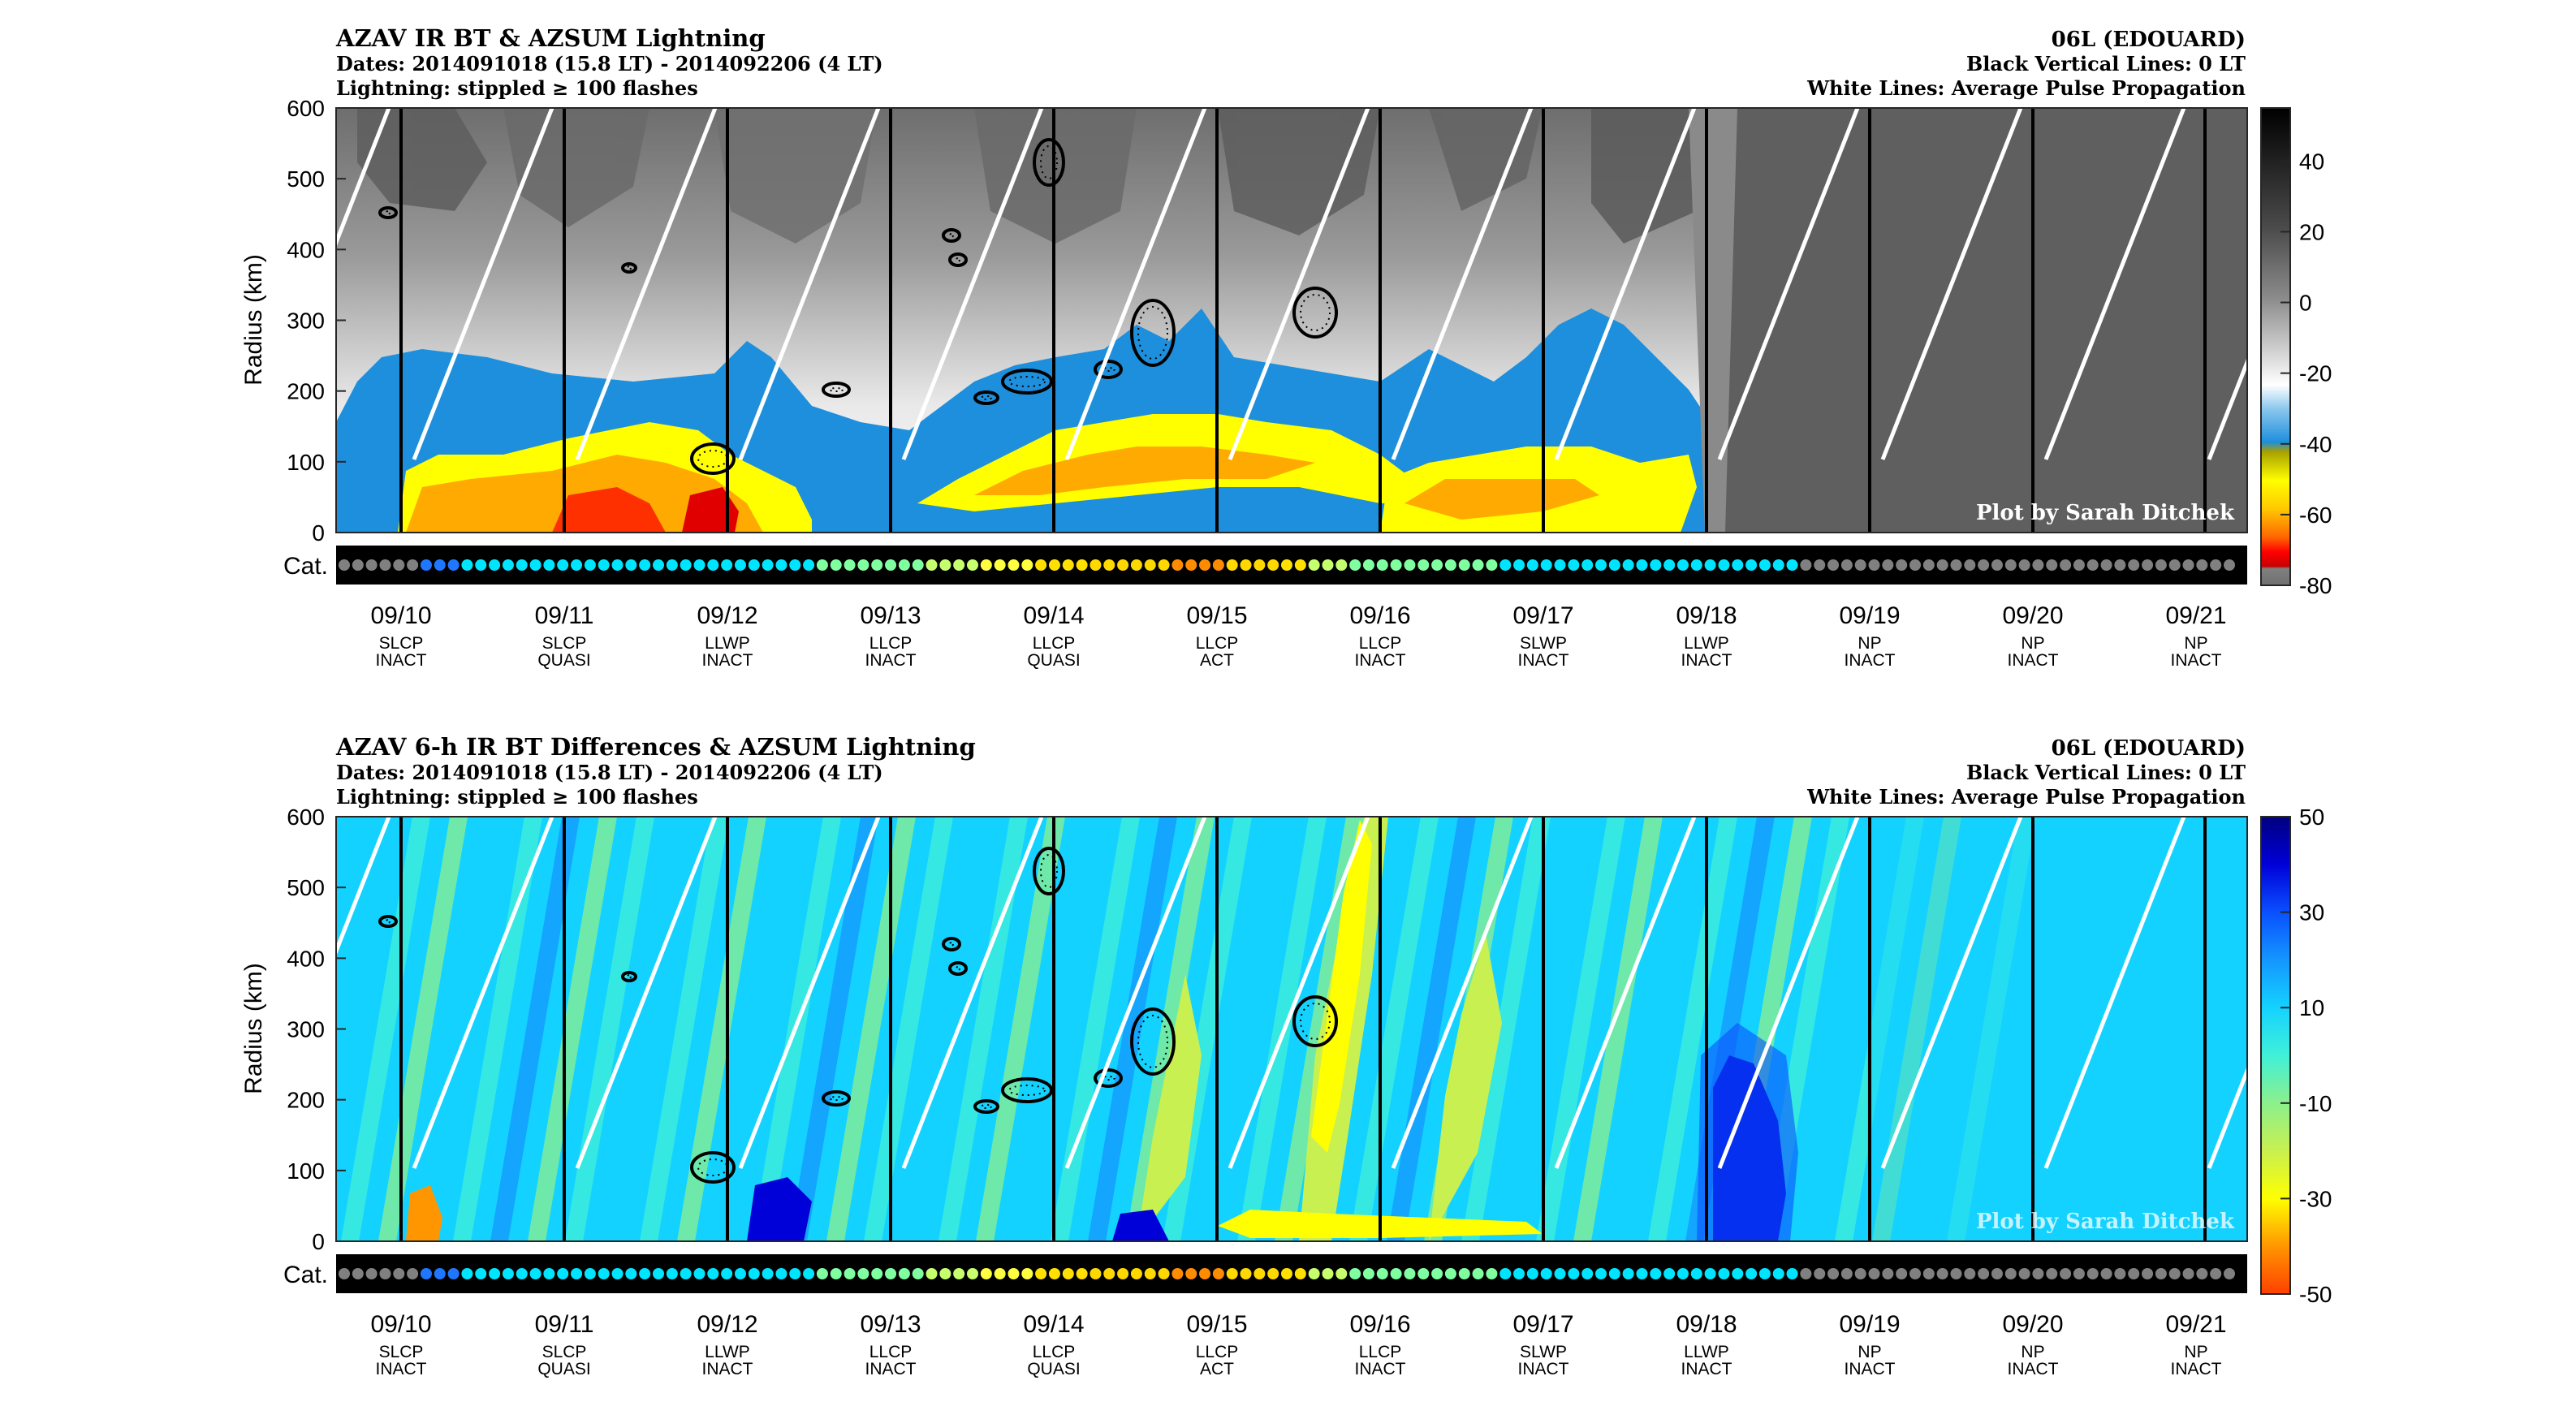 The image size is (2576, 1402). Describe the element at coordinates (1502, 499) in the screenshot. I see `convective-core-orange` at that location.